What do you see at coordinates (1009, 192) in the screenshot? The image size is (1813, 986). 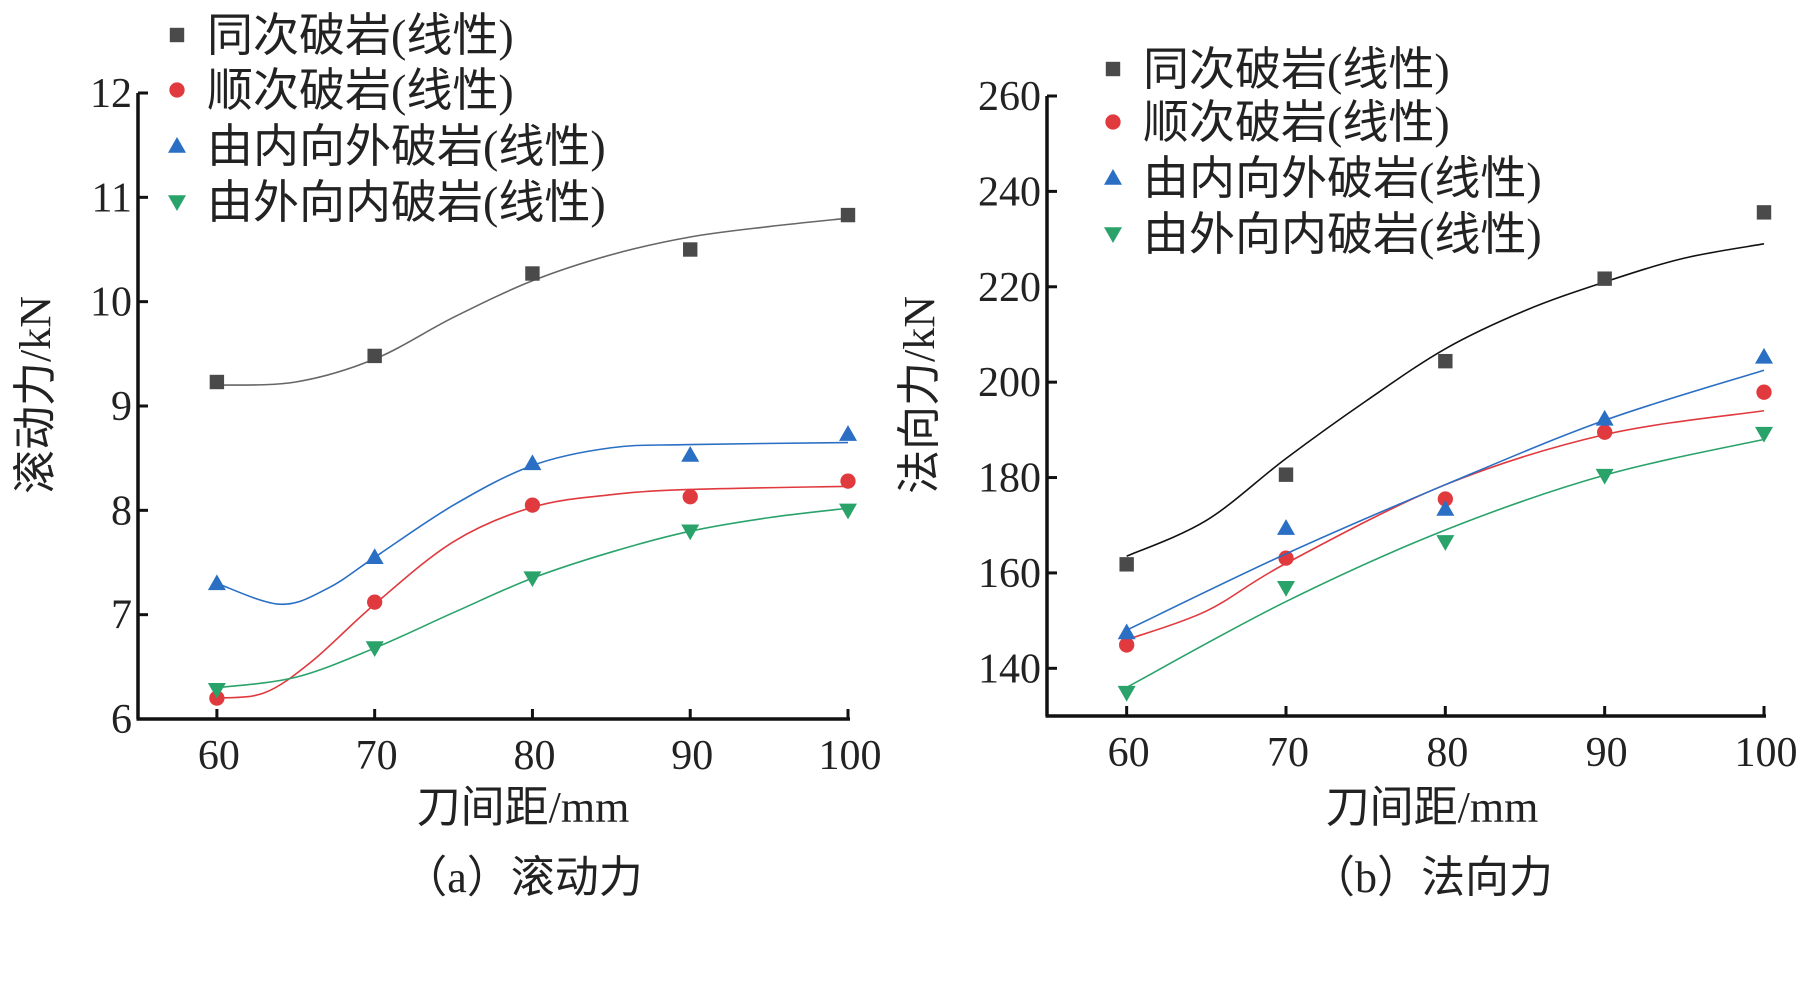 I see `y-tick-label: 240` at bounding box center [1009, 192].